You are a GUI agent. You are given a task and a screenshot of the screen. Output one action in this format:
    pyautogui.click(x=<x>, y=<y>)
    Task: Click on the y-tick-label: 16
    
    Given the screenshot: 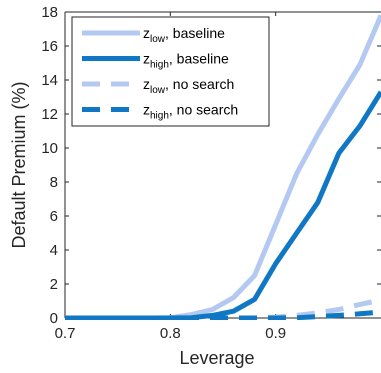 What is the action you would take?
    pyautogui.click(x=49, y=46)
    